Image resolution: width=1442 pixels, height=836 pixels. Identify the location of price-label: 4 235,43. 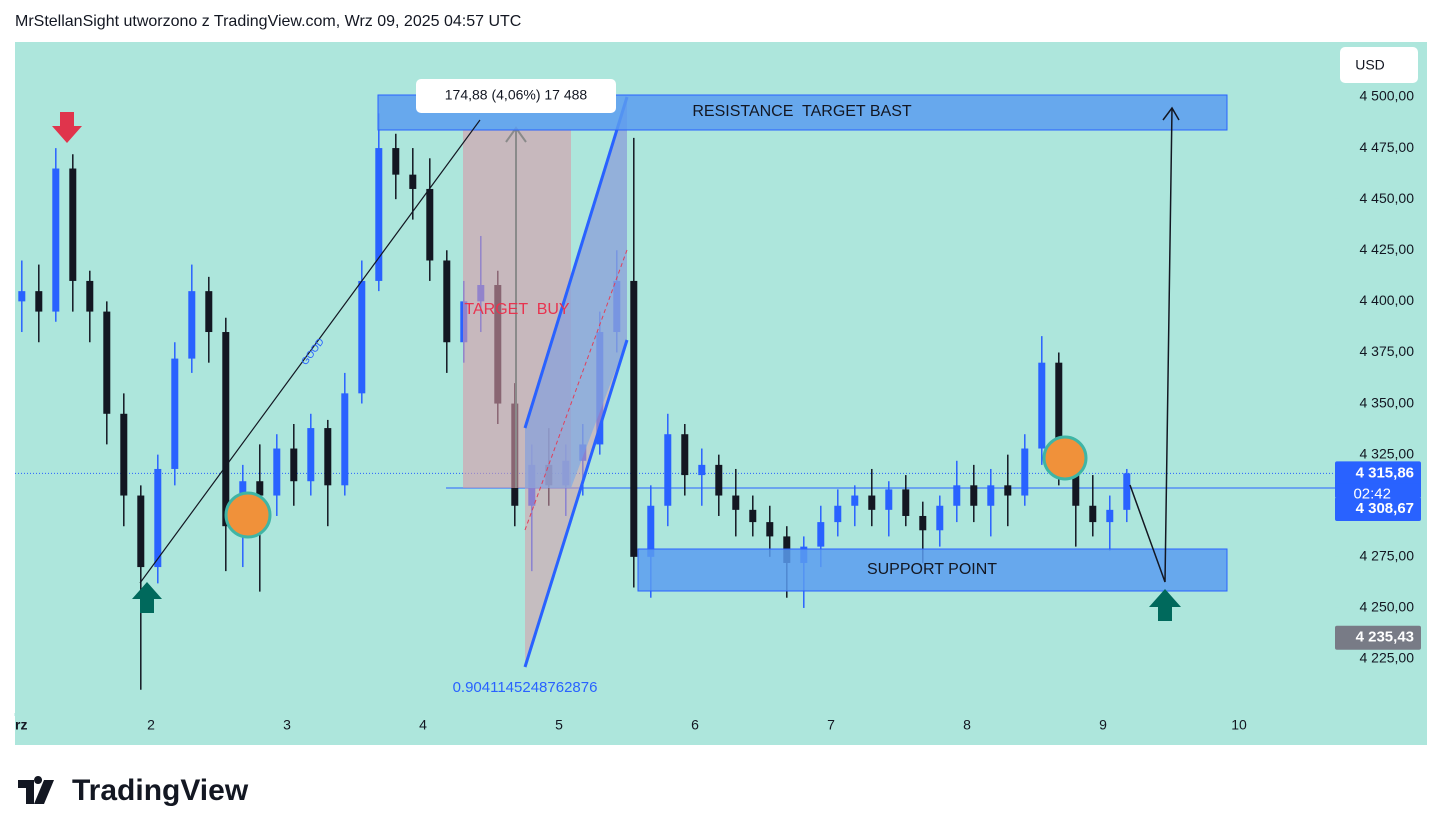
(1385, 637).